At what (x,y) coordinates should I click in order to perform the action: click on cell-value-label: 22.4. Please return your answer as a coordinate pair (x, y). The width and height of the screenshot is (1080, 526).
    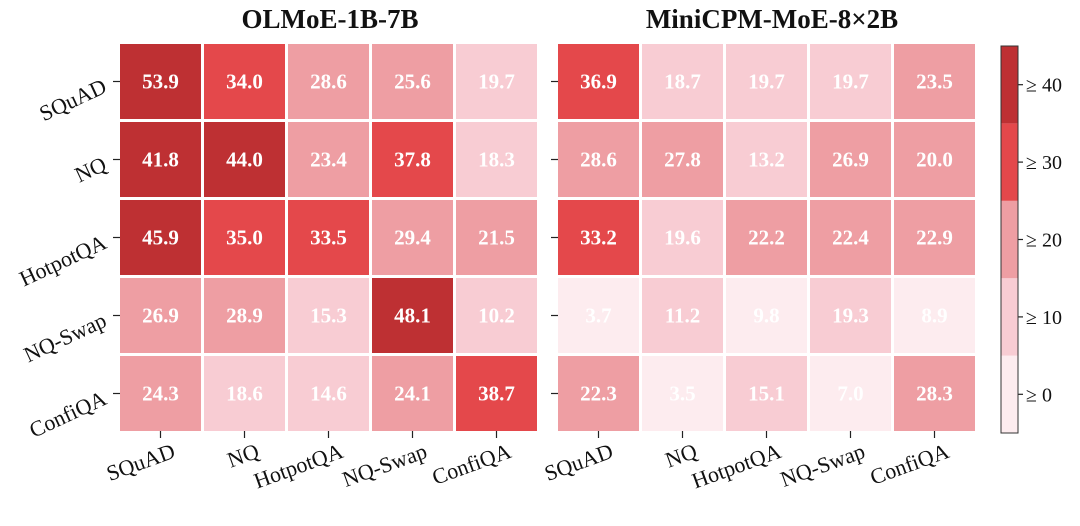
    Looking at the image, I should click on (850, 238).